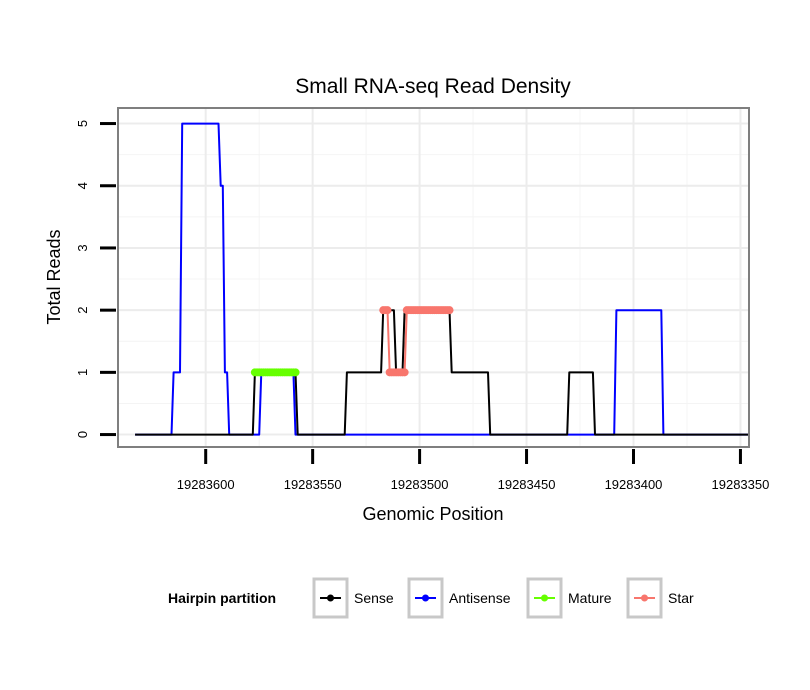  What do you see at coordinates (222, 598) in the screenshot?
I see `legend-title: Hairpin partition` at bounding box center [222, 598].